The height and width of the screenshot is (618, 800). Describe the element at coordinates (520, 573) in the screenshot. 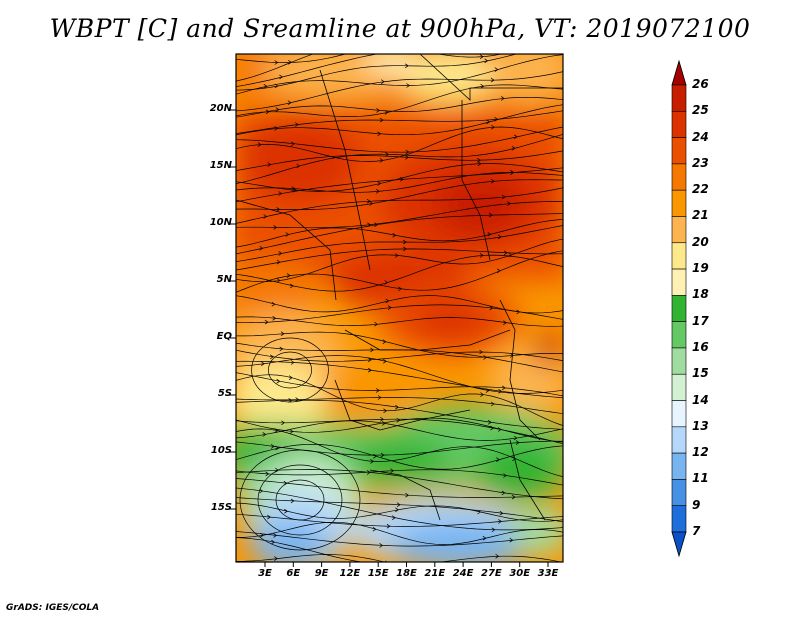

I see `lon-label: 30E` at that location.